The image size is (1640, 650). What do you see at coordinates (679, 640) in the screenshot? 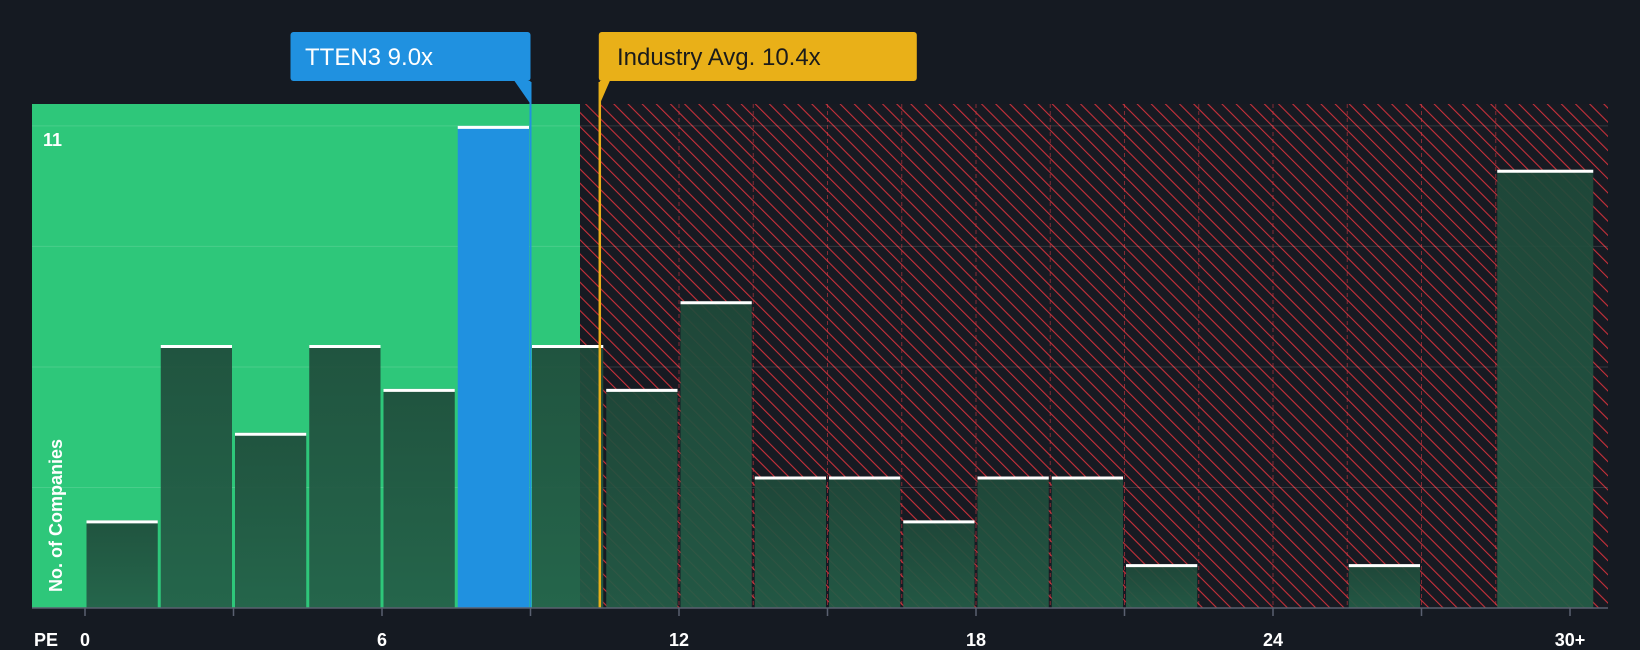
I see `x-tick-label: 12` at bounding box center [679, 640].